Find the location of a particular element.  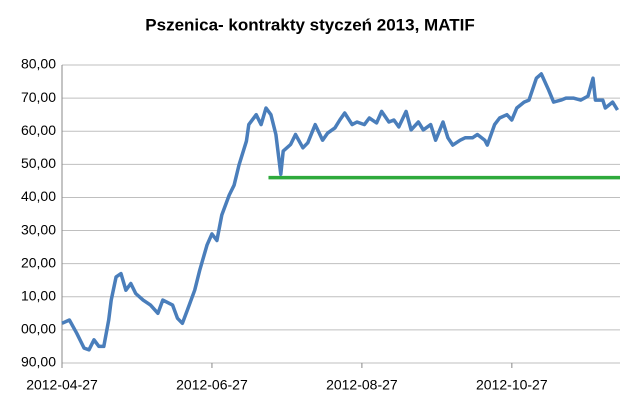

x-tick-label: 2012-06-27 is located at coordinates (212, 385).